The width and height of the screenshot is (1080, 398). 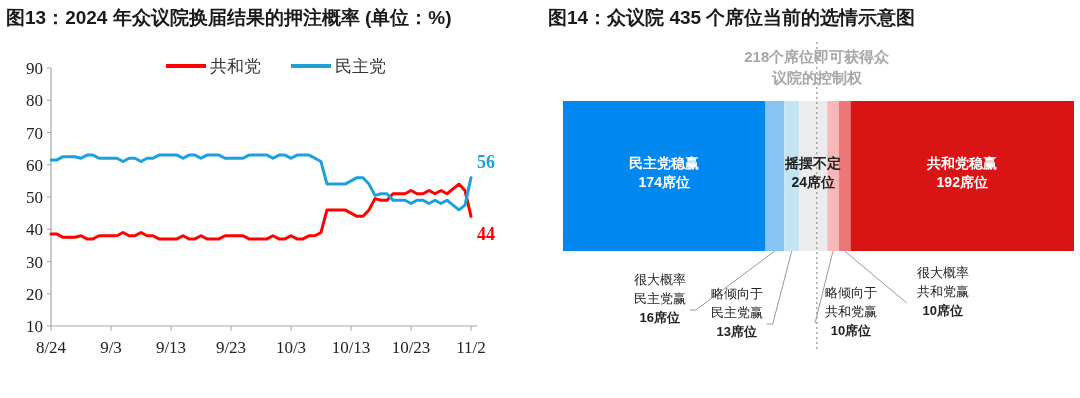 What do you see at coordinates (351, 347) in the screenshot?
I see `x-tick-label: 10/13` at bounding box center [351, 347].